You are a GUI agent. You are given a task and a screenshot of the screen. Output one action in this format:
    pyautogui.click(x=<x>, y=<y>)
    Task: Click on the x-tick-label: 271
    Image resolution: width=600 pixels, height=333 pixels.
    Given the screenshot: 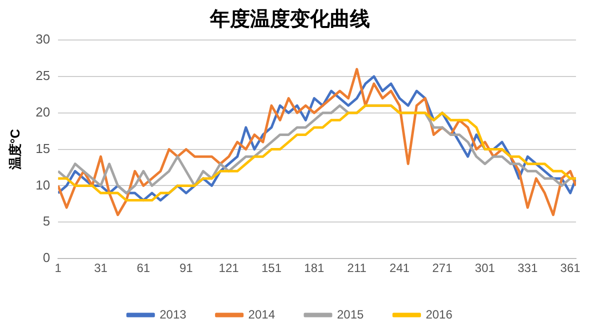 What is the action you would take?
    pyautogui.click(x=442, y=268)
    